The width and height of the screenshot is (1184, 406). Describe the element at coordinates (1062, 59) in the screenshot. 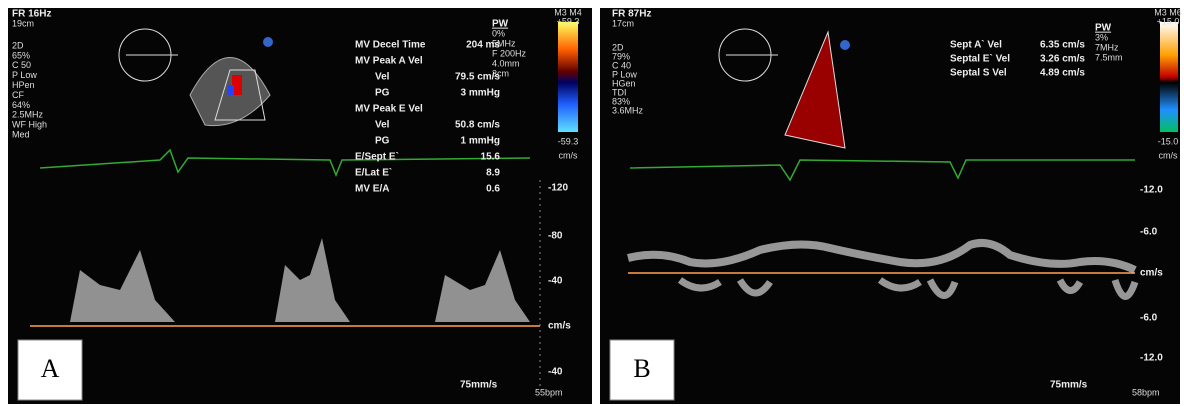

I see `measurement-value: 3.26 cm/s` at that location.